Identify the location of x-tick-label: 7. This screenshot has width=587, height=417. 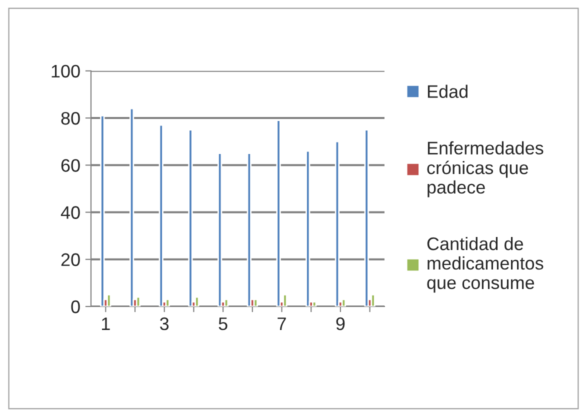
(282, 324).